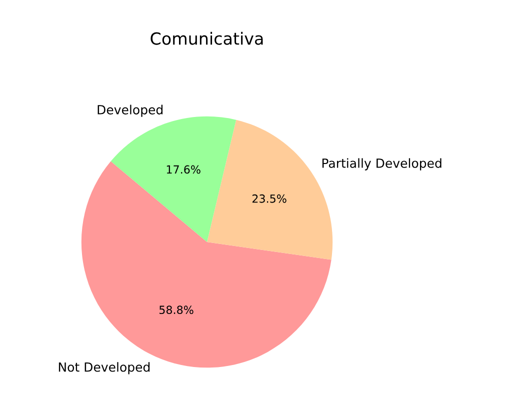 Image resolution: width=513 pixels, height=407 pixels. What do you see at coordinates (104, 368) in the screenshot?
I see `slice-label: Not Developed` at bounding box center [104, 368].